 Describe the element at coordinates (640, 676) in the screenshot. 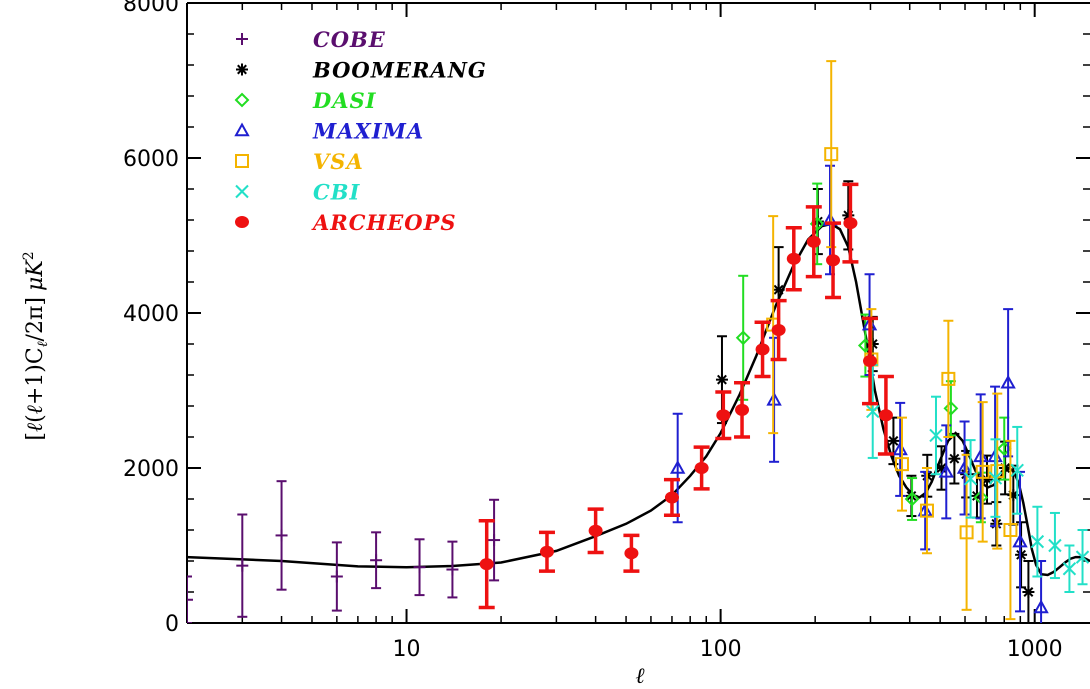

I see `x-axis-title: ℓ` at that location.